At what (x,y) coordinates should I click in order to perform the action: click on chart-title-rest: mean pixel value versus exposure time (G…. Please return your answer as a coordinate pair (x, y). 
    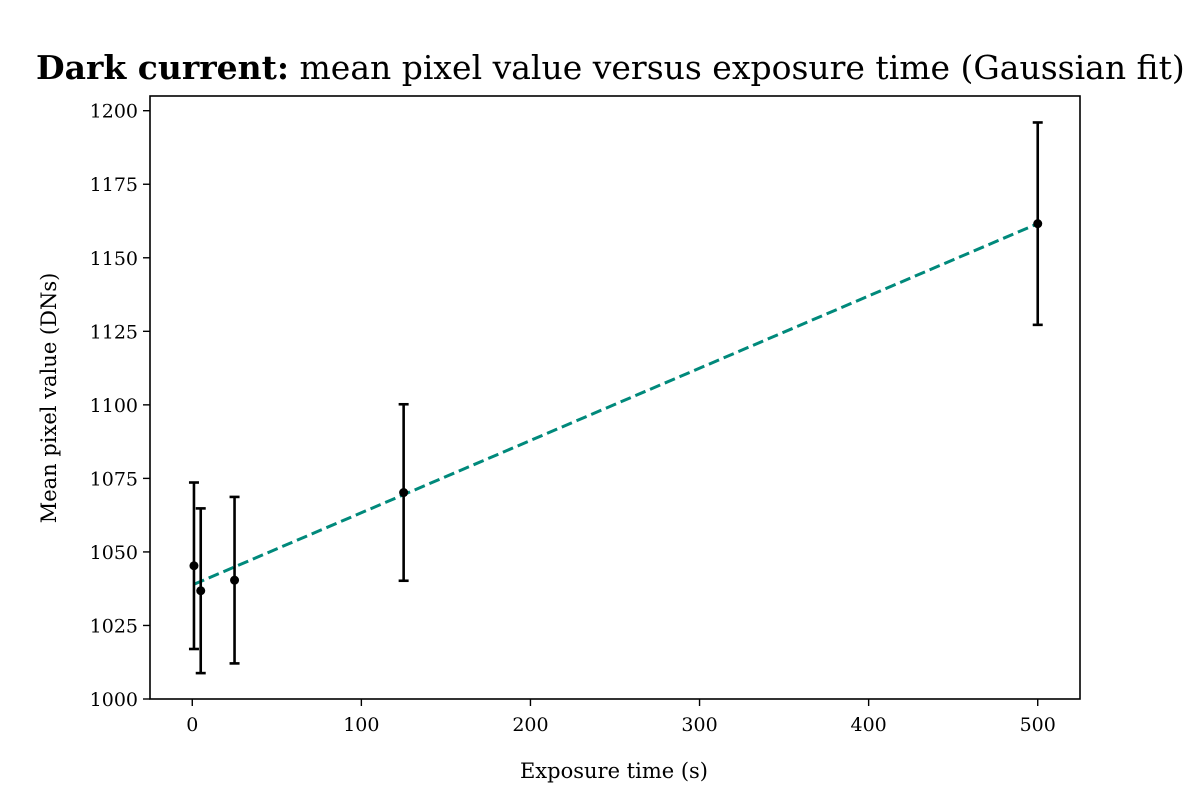
    Looking at the image, I should click on (737, 67).